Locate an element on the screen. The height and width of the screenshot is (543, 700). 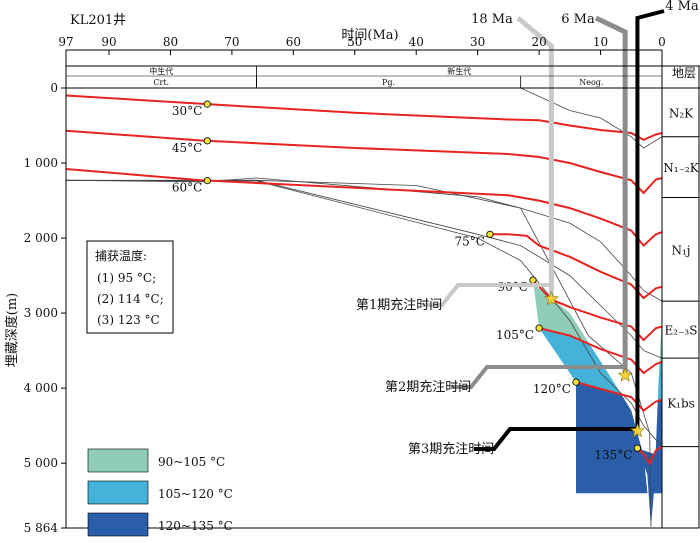
strata-label: N₂K is located at coordinates (681, 113).